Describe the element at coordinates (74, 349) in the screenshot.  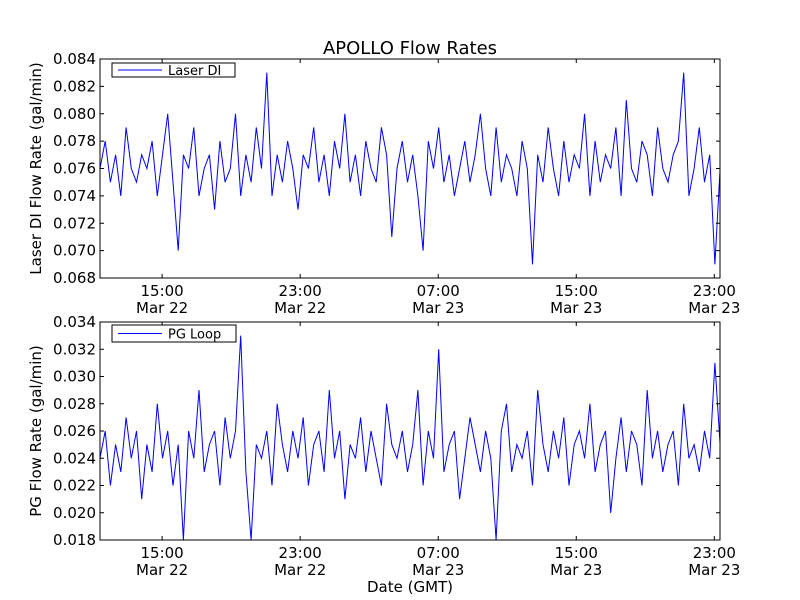
I see `y-tick-label: 0.032` at that location.